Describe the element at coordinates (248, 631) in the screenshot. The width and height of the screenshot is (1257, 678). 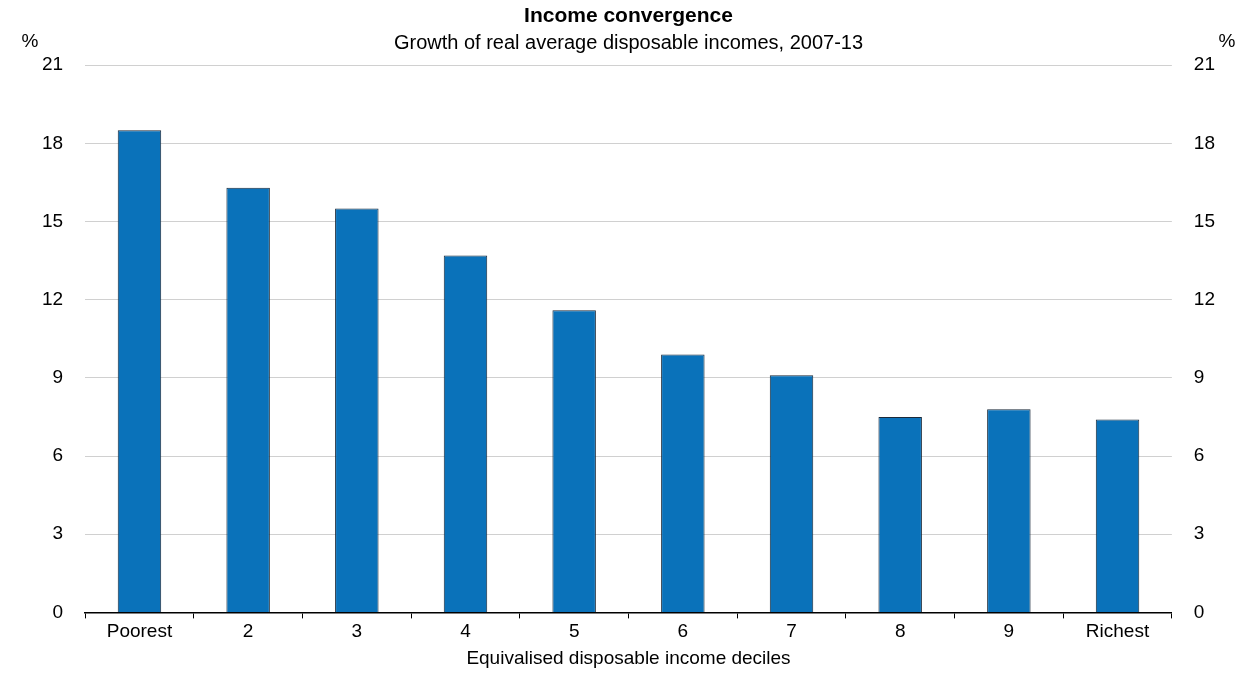
I see `x-tick-label: 2` at that location.